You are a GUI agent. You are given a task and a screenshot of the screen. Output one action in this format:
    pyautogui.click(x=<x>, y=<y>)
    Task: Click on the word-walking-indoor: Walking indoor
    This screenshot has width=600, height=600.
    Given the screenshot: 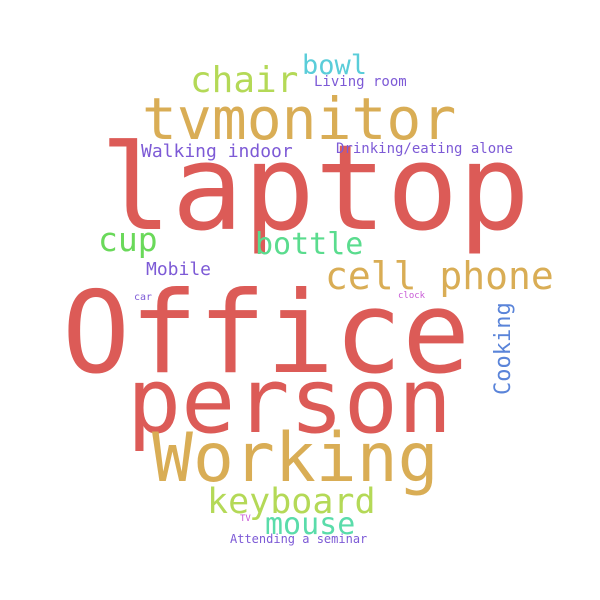 What is the action you would take?
    pyautogui.click(x=217, y=151)
    